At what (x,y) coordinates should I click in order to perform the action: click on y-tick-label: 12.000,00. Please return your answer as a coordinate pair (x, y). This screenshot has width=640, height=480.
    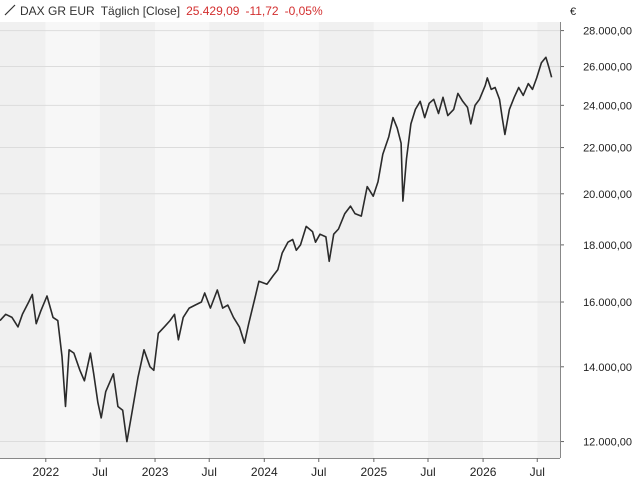
    Looking at the image, I should click on (607, 443).